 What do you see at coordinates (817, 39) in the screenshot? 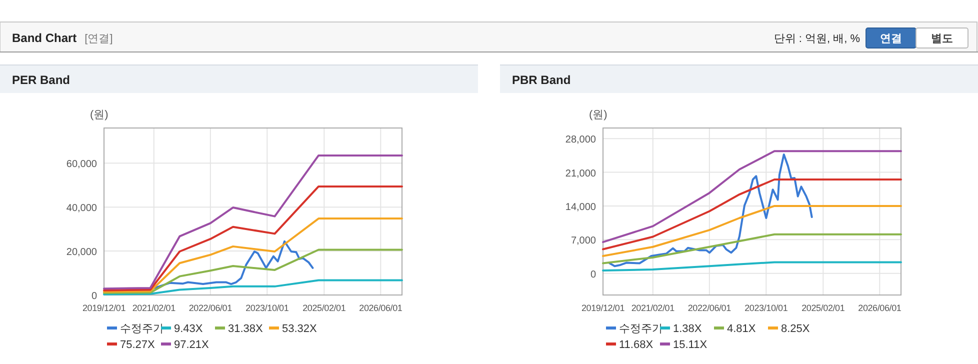
I see `text: 단위 : 억원, 배, %` at bounding box center [817, 39].